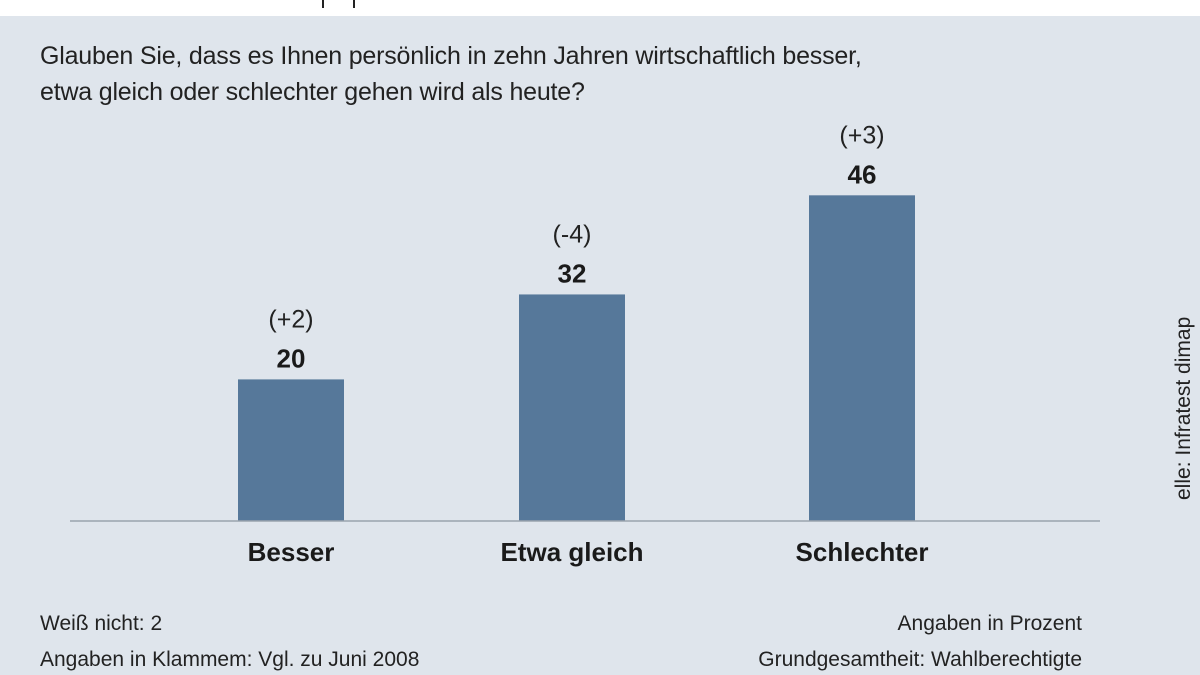 The height and width of the screenshot is (675, 1200). What do you see at coordinates (862, 174) in the screenshot?
I see `value-label: 46` at bounding box center [862, 174].